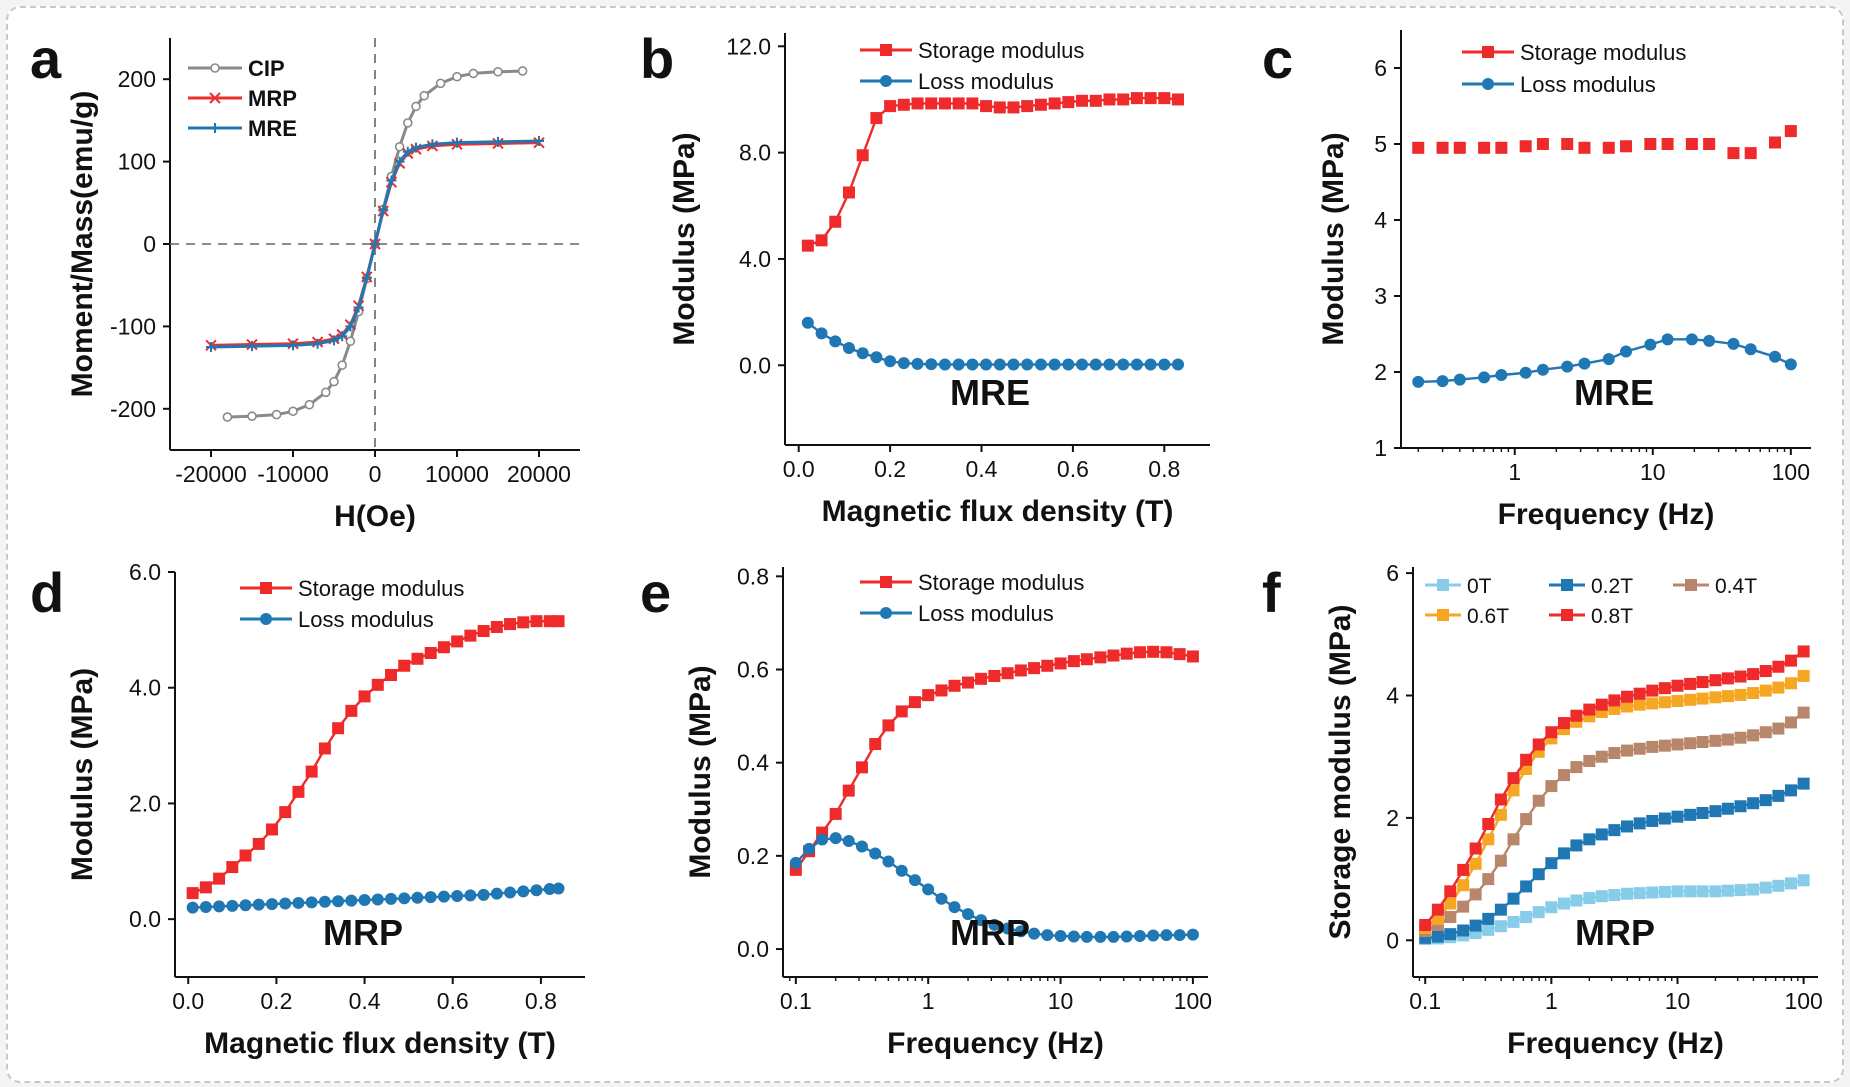  What do you see at coordinates (657, 58) in the screenshot?
I see `panel-letter: b` at bounding box center [657, 58].